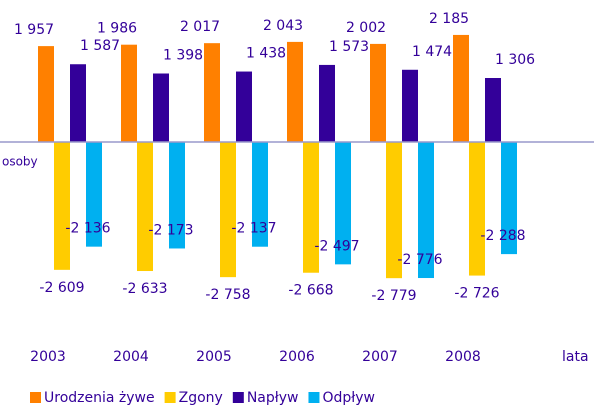  I want to click on data-label: -2 779, so click(393, 296).